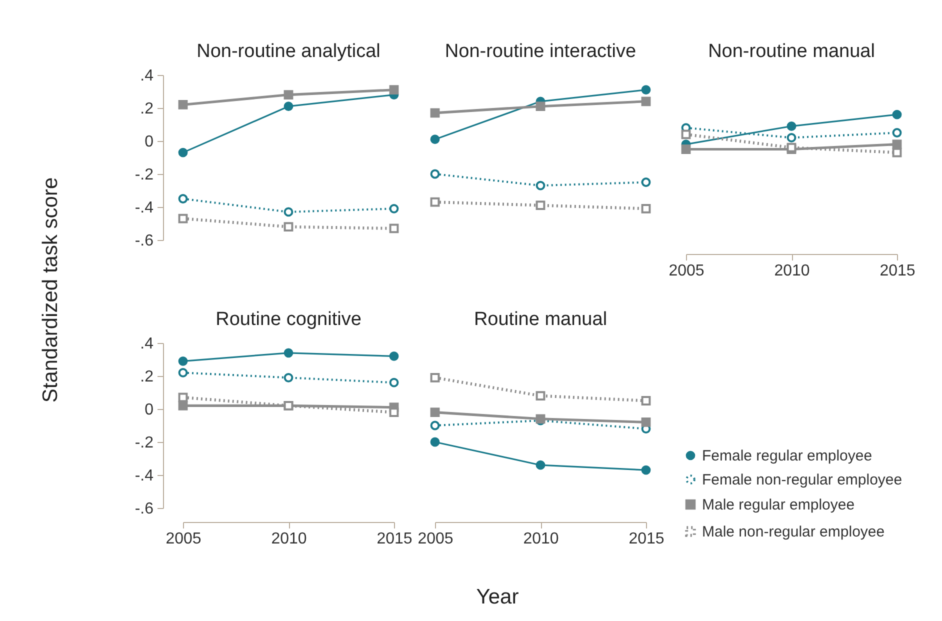 The image size is (942, 621). What do you see at coordinates (497, 597) in the screenshot?
I see `x-axis-title: Year` at bounding box center [497, 597].